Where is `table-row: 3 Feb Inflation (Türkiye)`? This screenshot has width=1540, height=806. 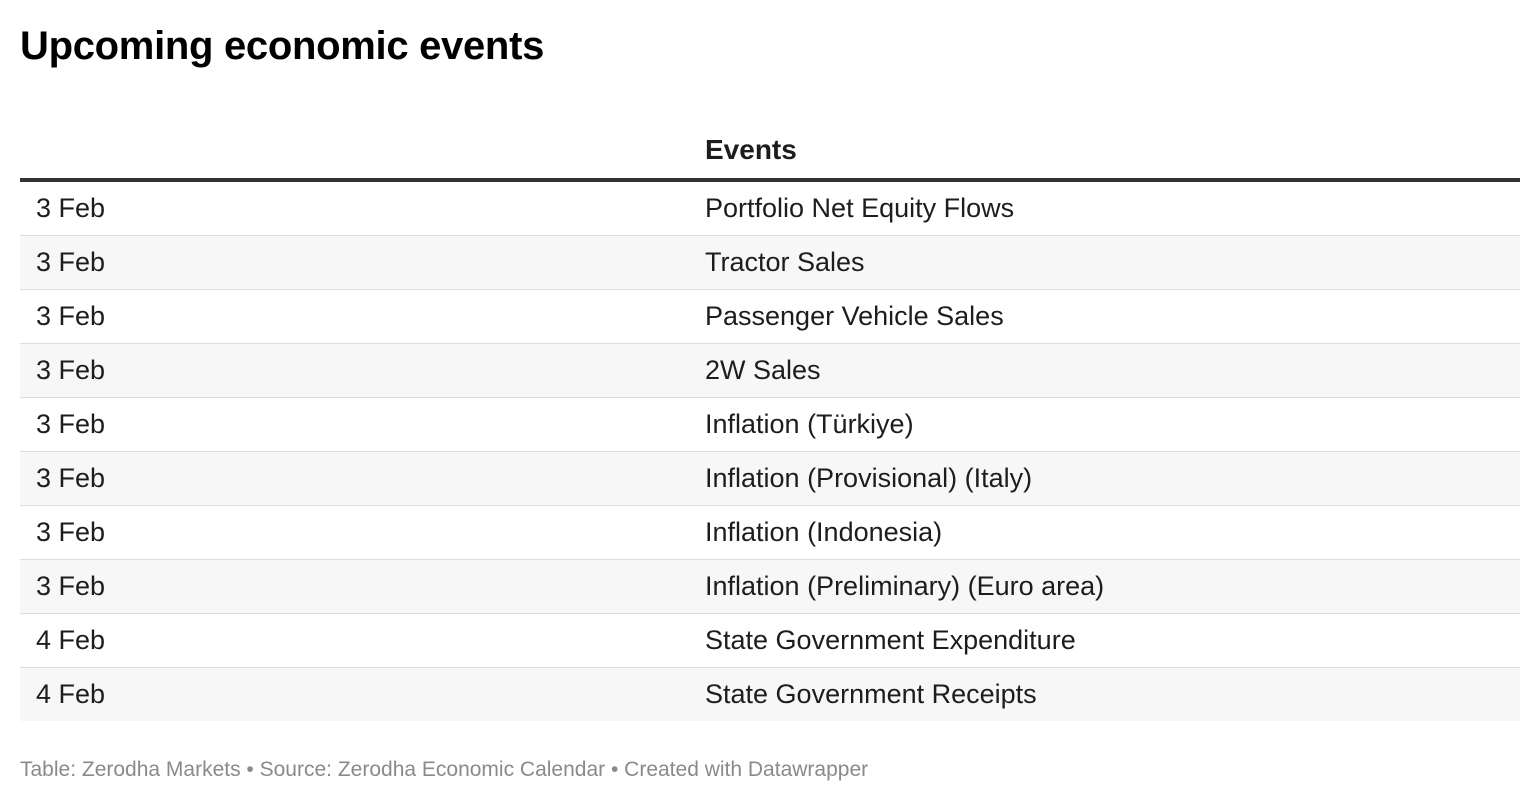 table-row: 3 Feb Inflation (Türkiye) is located at coordinates (770, 424).